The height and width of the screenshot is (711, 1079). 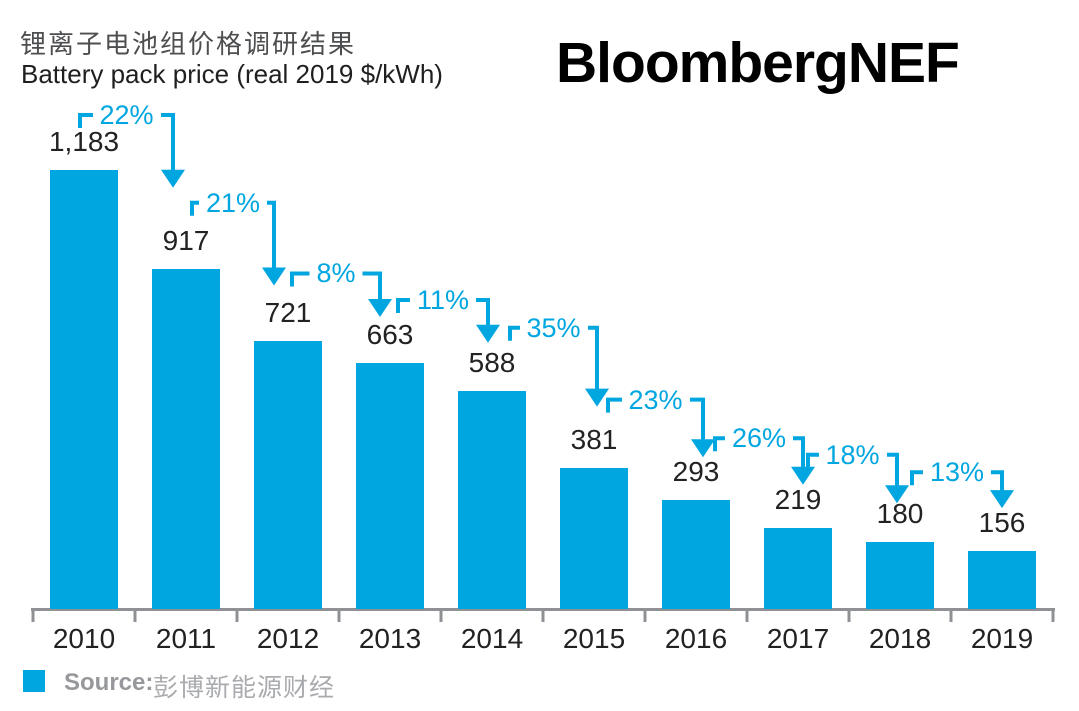 What do you see at coordinates (84, 638) in the screenshot?
I see `x-axis-label-2010: 2010` at bounding box center [84, 638].